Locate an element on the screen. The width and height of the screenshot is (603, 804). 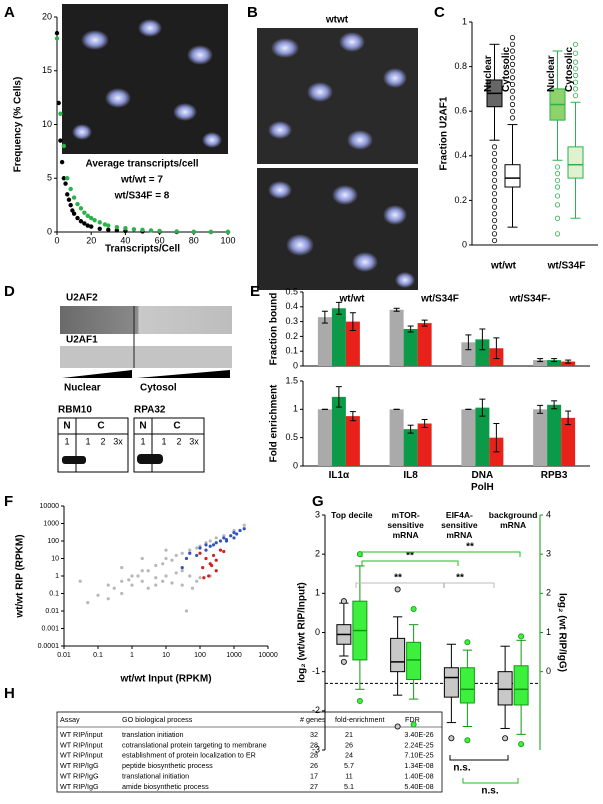
y-axis-label: Frequency (% Cells) is located at coordinates (18, 125).